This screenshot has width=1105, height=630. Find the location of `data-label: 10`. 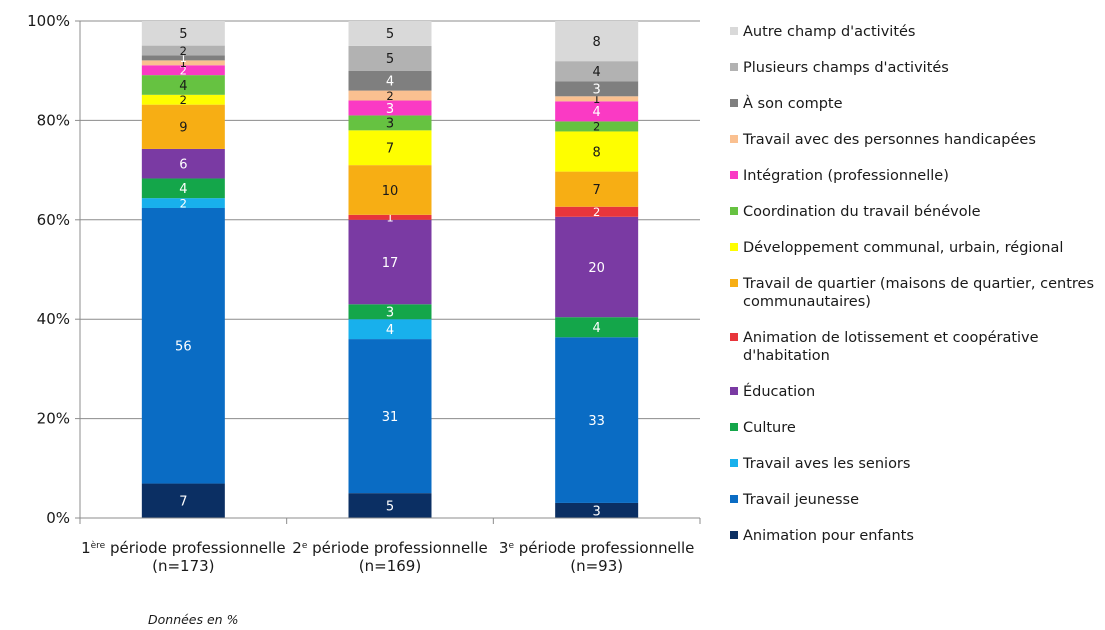

data-label: 10 is located at coordinates (390, 191).